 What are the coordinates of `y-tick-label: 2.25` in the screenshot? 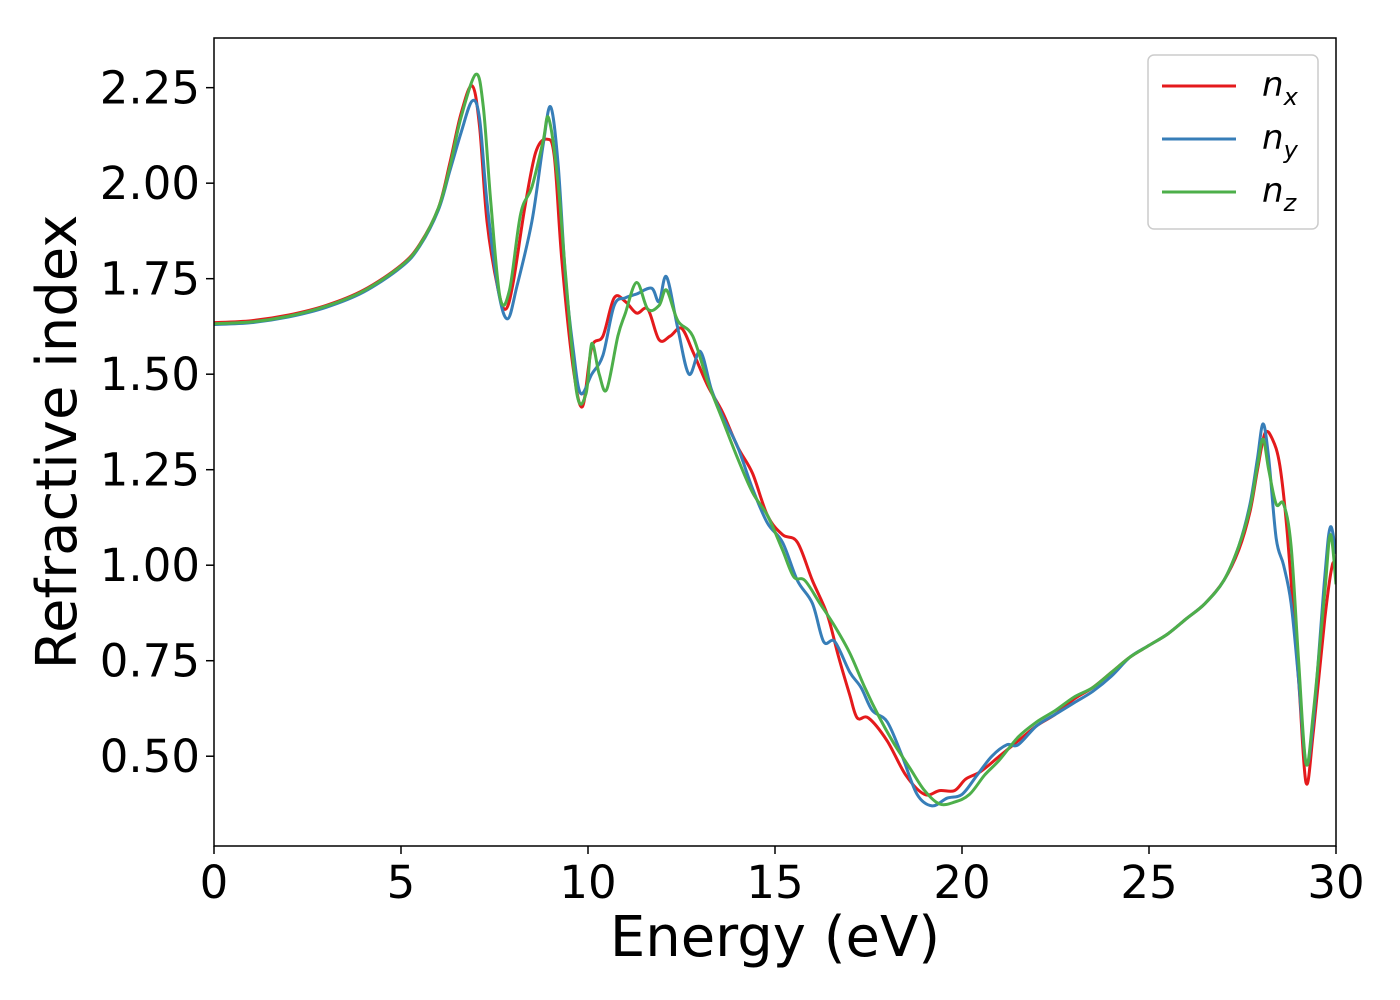 It's located at (150, 88).